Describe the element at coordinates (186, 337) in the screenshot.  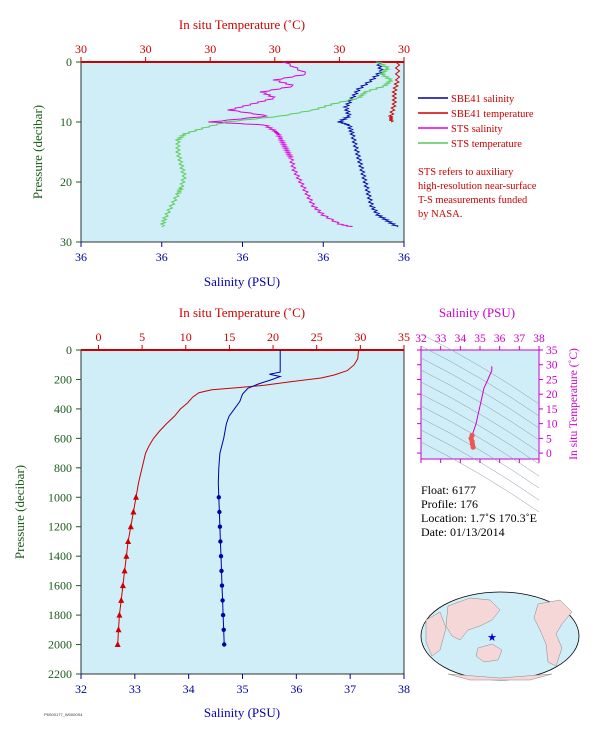
I see `bottom-temperature-tick-label: 10` at that location.